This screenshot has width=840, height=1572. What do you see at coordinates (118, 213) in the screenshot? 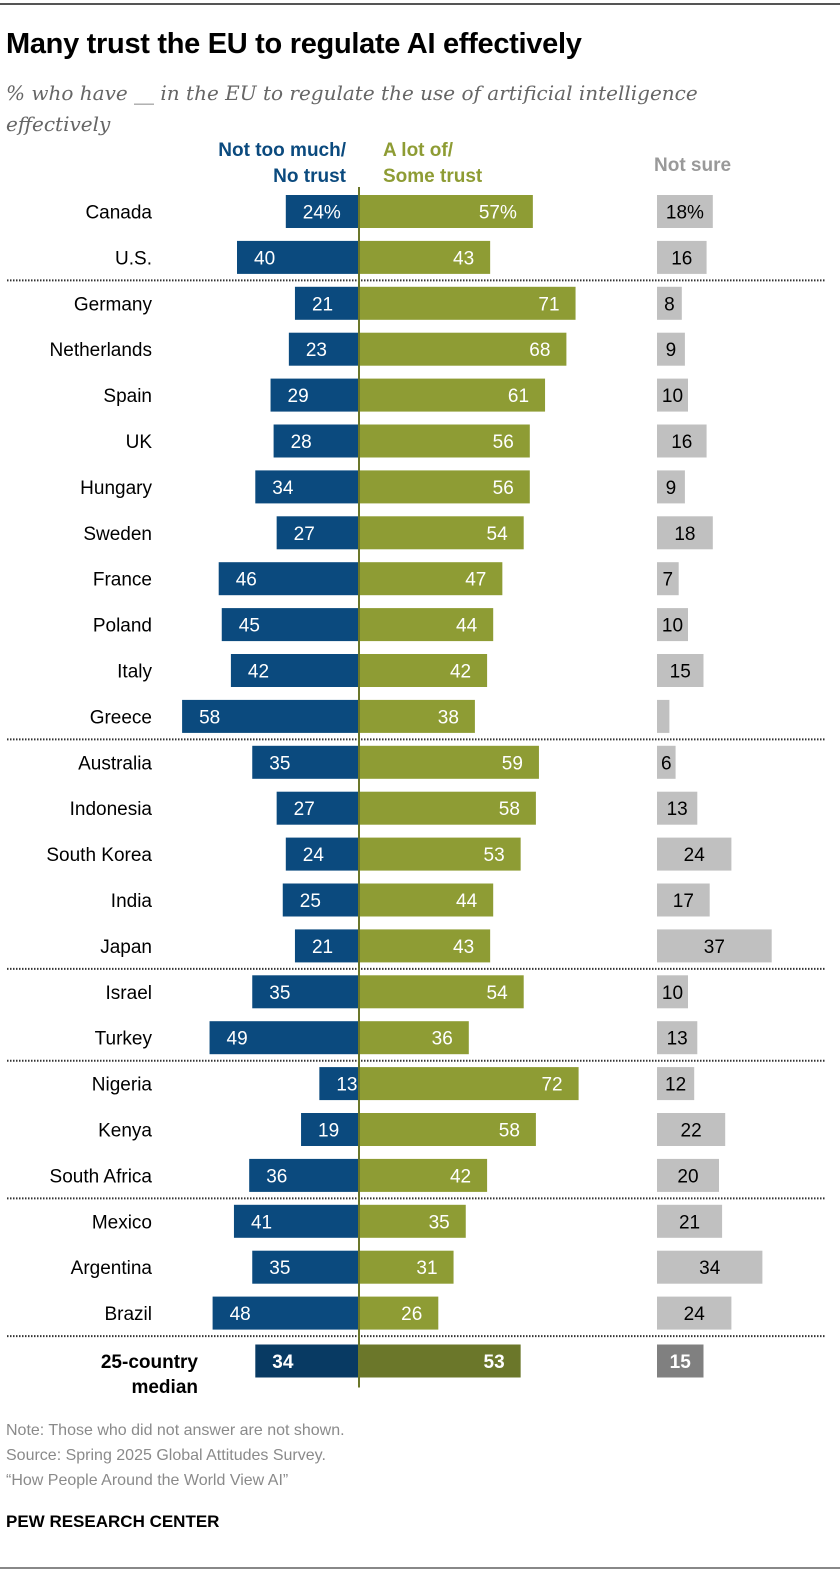
I see `category-label: Canada` at bounding box center [118, 213].